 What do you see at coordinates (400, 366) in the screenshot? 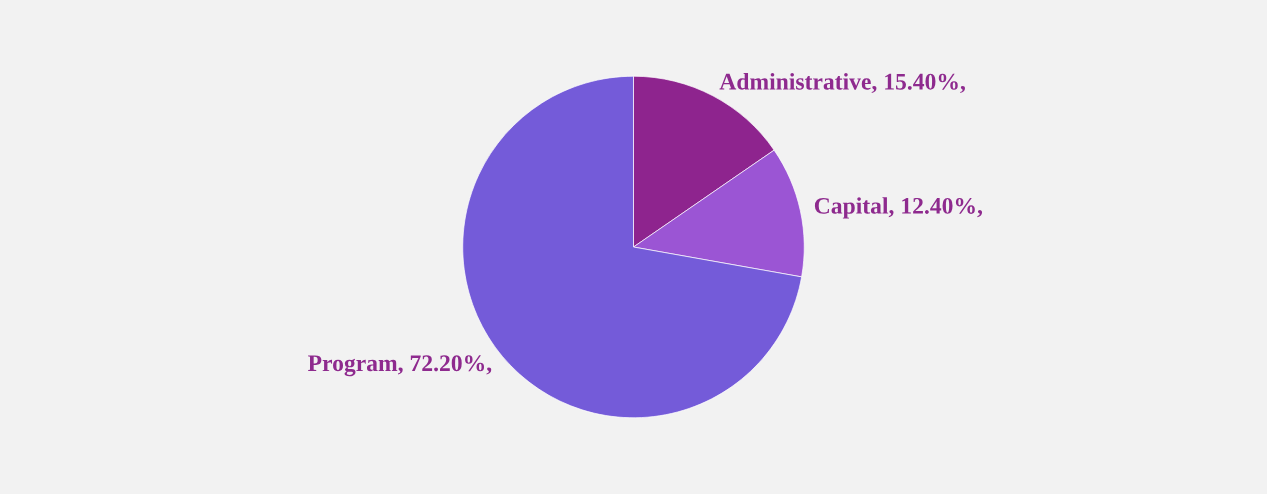
I see `slice-label: Program, 72.20%,` at bounding box center [400, 366].